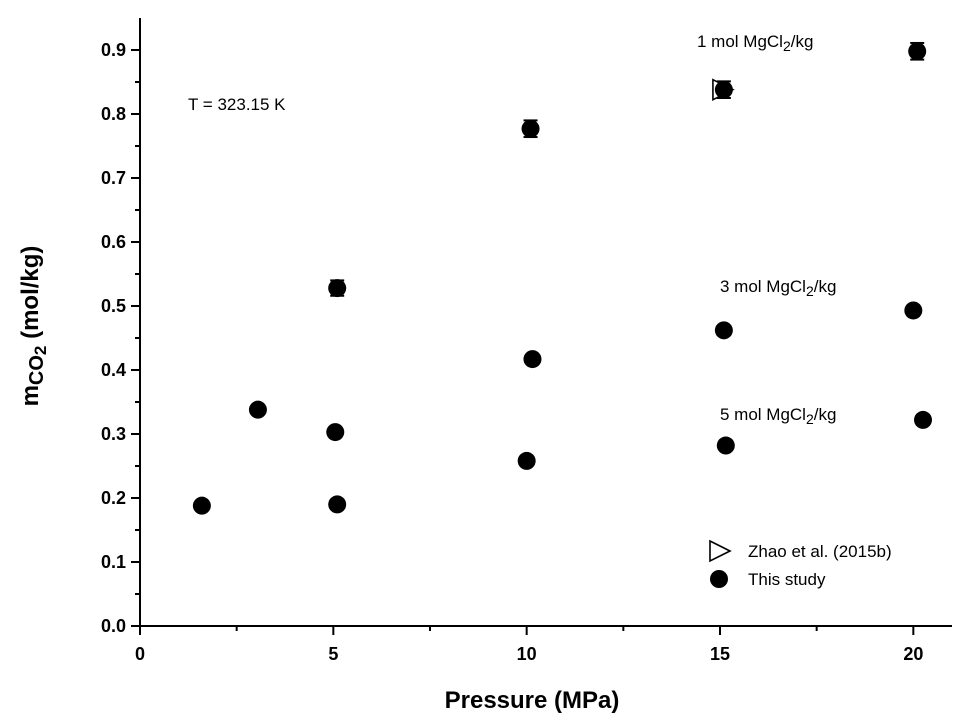 This screenshot has height=717, width=956. Describe the element at coordinates (113, 498) in the screenshot. I see `y-tick-label: 0.2` at that location.